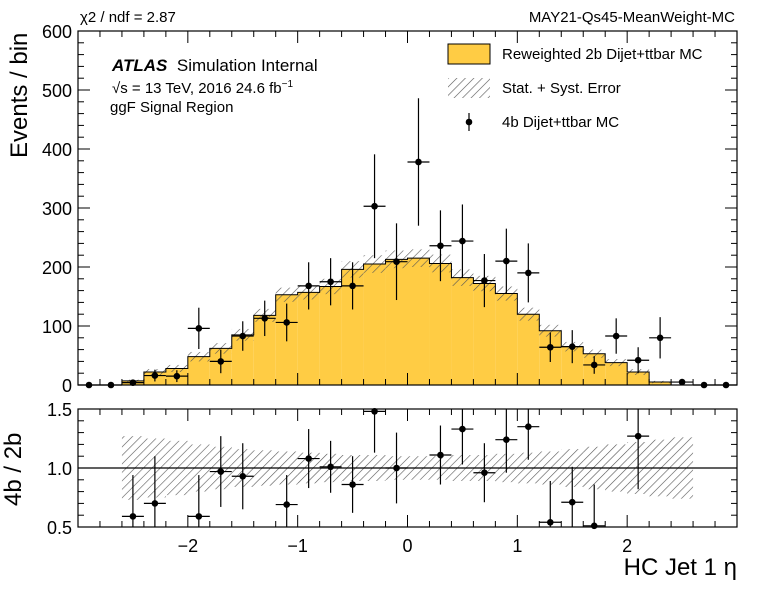  I want to click on legend-entry-reweighted: Reweighted 2b Dijet+ttbar MC, so click(602, 54).